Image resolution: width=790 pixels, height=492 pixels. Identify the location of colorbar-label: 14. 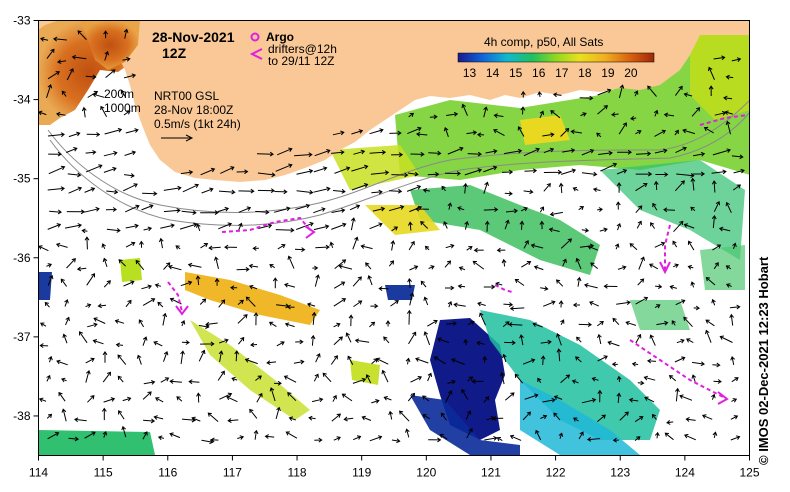
(493, 73).